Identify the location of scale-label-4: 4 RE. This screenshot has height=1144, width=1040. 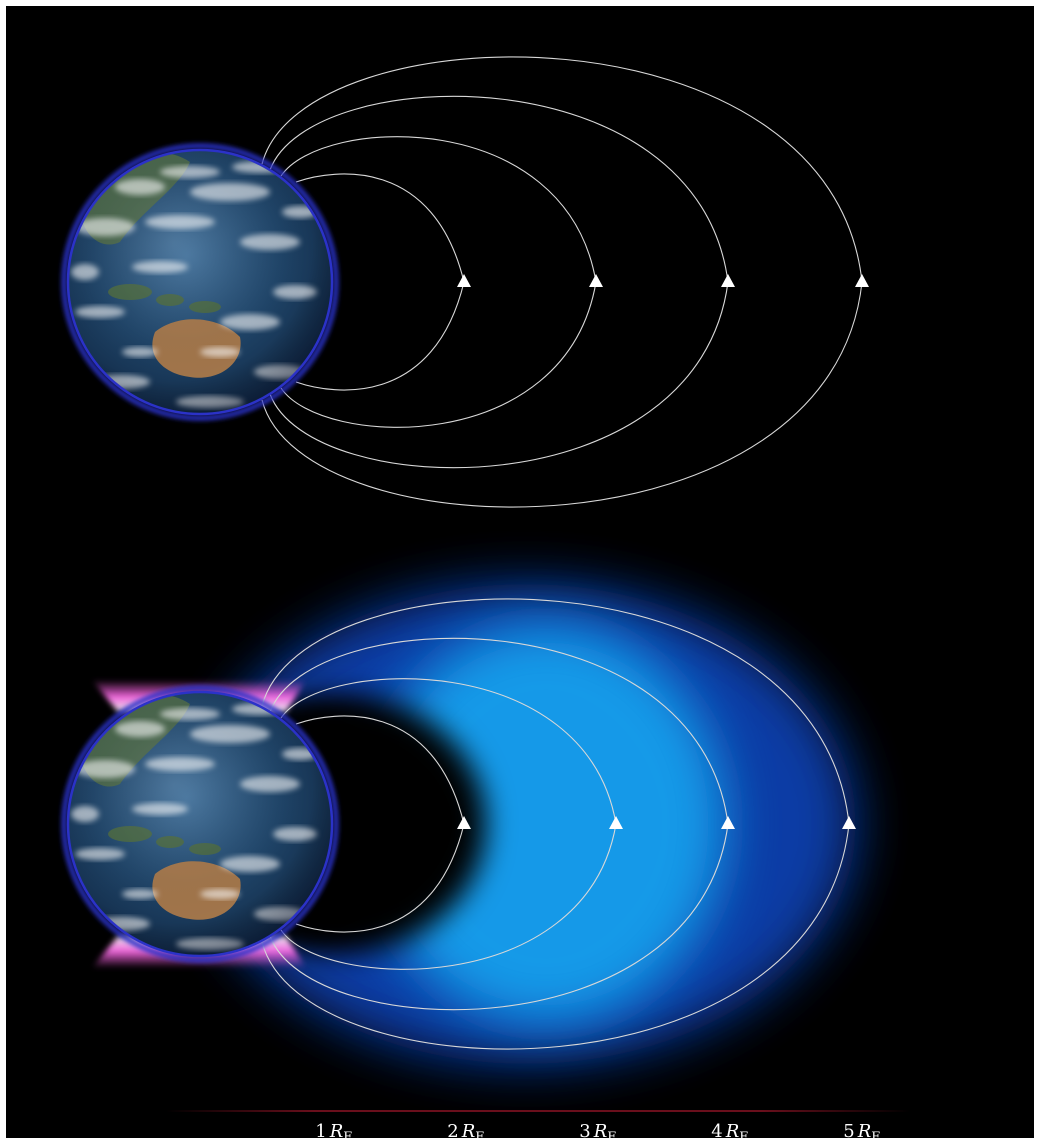
(730, 1130).